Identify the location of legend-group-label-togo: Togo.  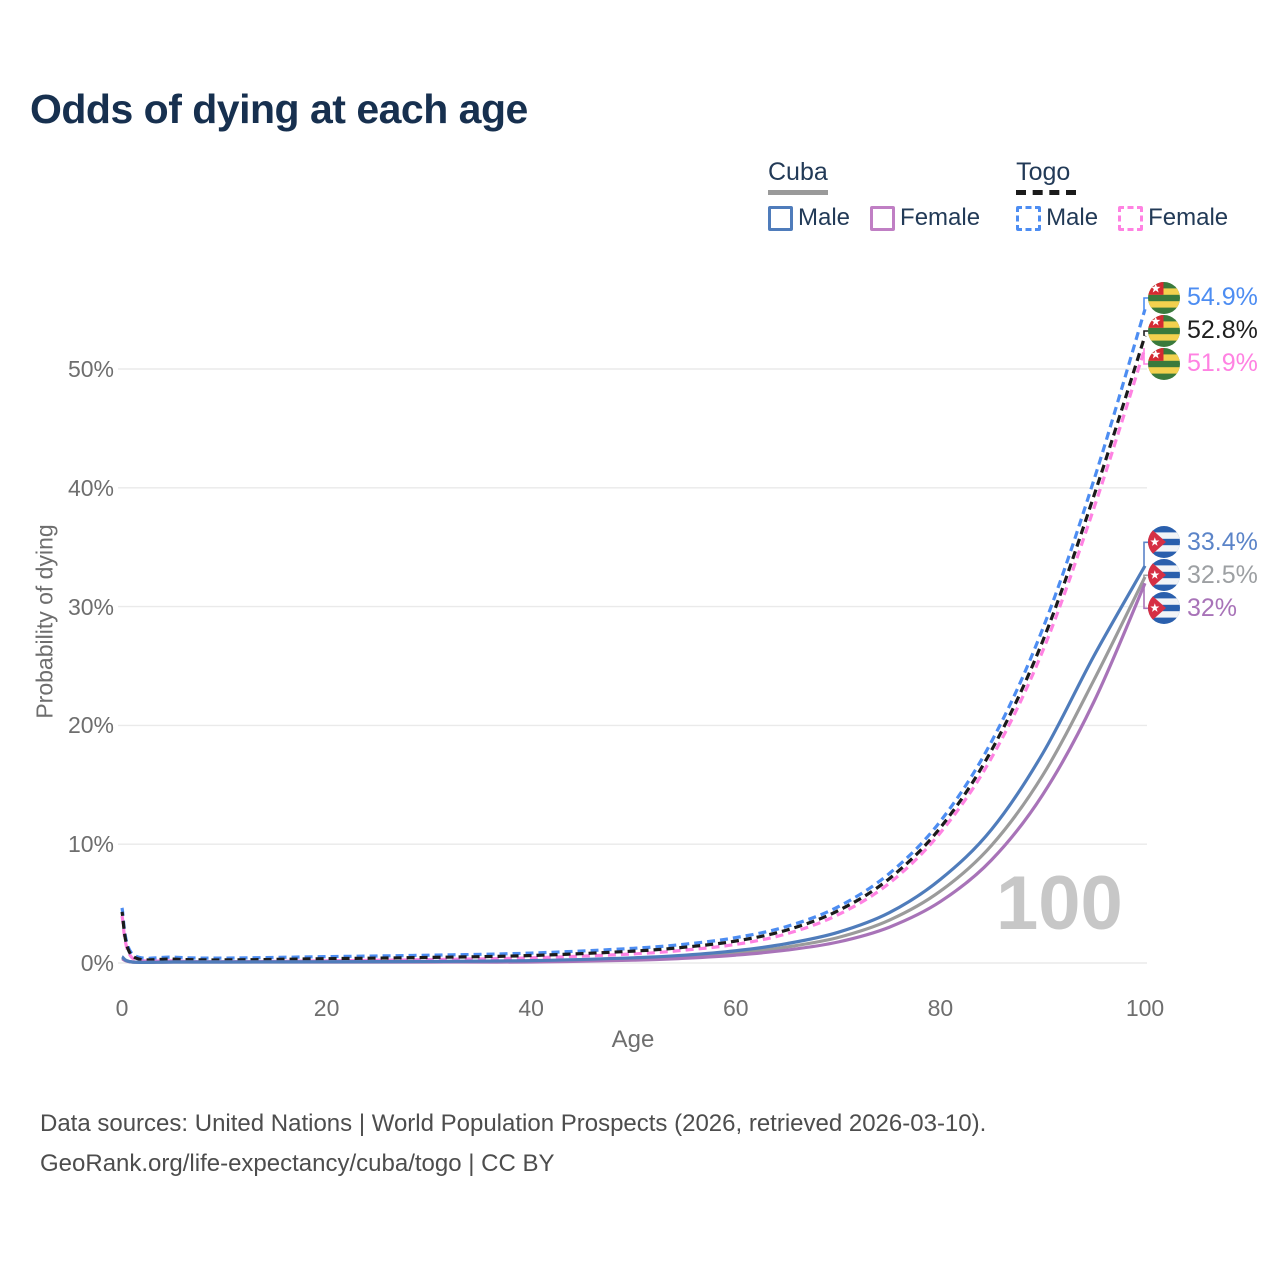
(1043, 172).